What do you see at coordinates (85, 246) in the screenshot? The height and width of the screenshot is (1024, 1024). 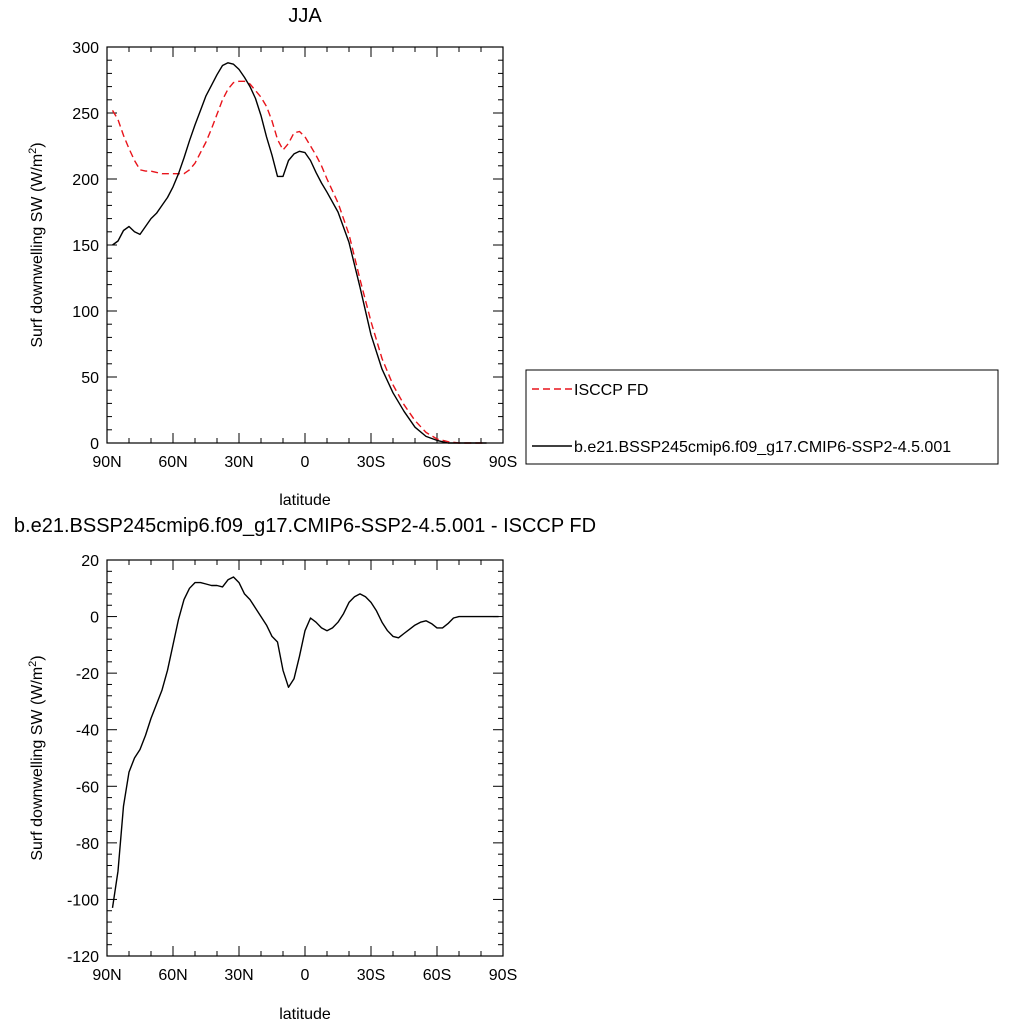 I see `y-tick-label: 150` at bounding box center [85, 246].